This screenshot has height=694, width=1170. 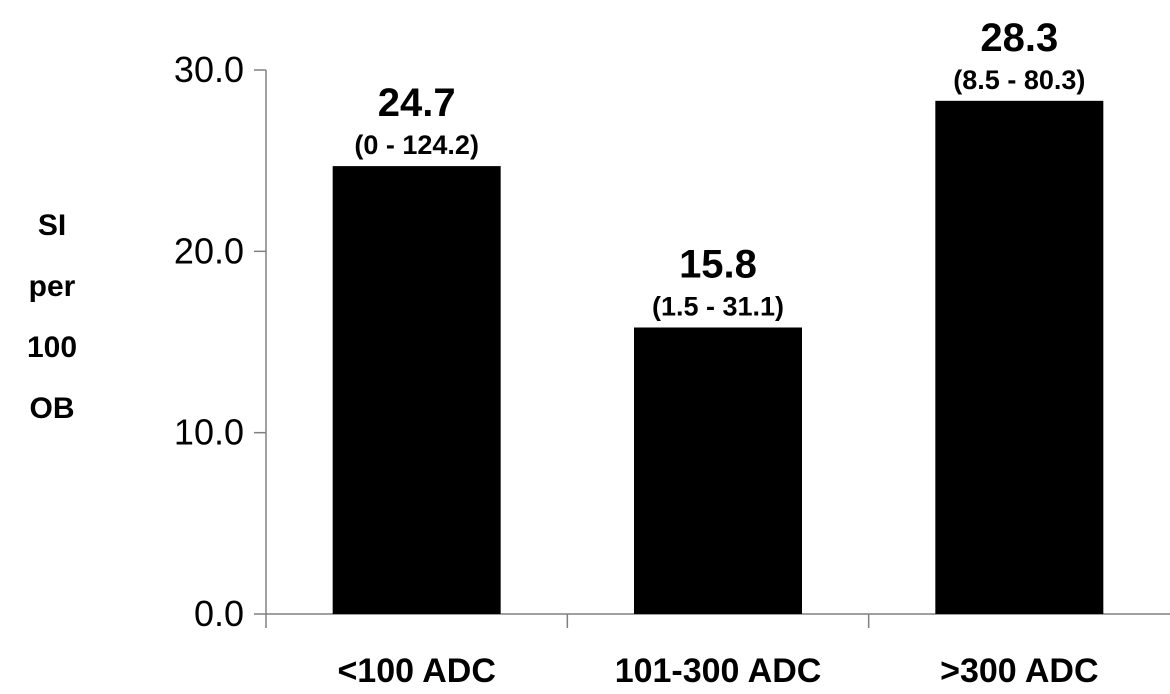 I want to click on x-category-label: 101-300 ADC, so click(x=718, y=671).